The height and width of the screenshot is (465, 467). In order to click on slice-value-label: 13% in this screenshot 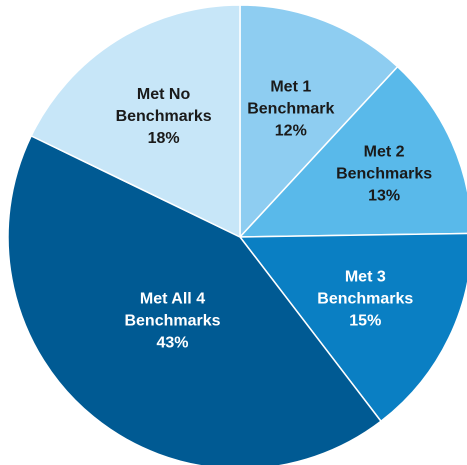, I will do `click(384, 196)`.